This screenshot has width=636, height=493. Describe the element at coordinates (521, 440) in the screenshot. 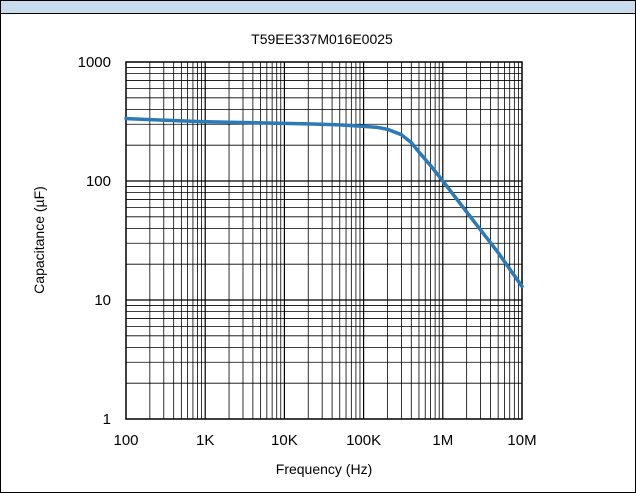

I see `x-tick-label: 10M` at that location.